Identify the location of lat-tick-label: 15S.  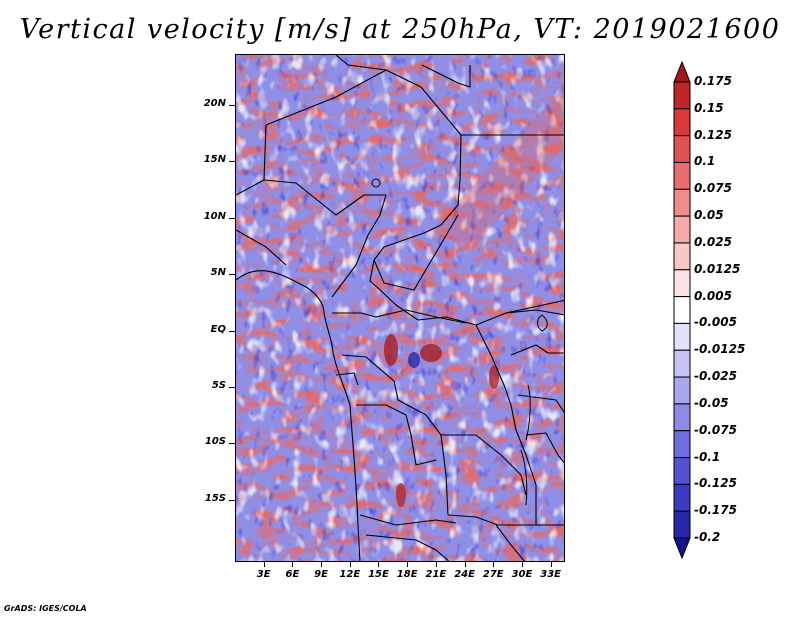
(215, 498).